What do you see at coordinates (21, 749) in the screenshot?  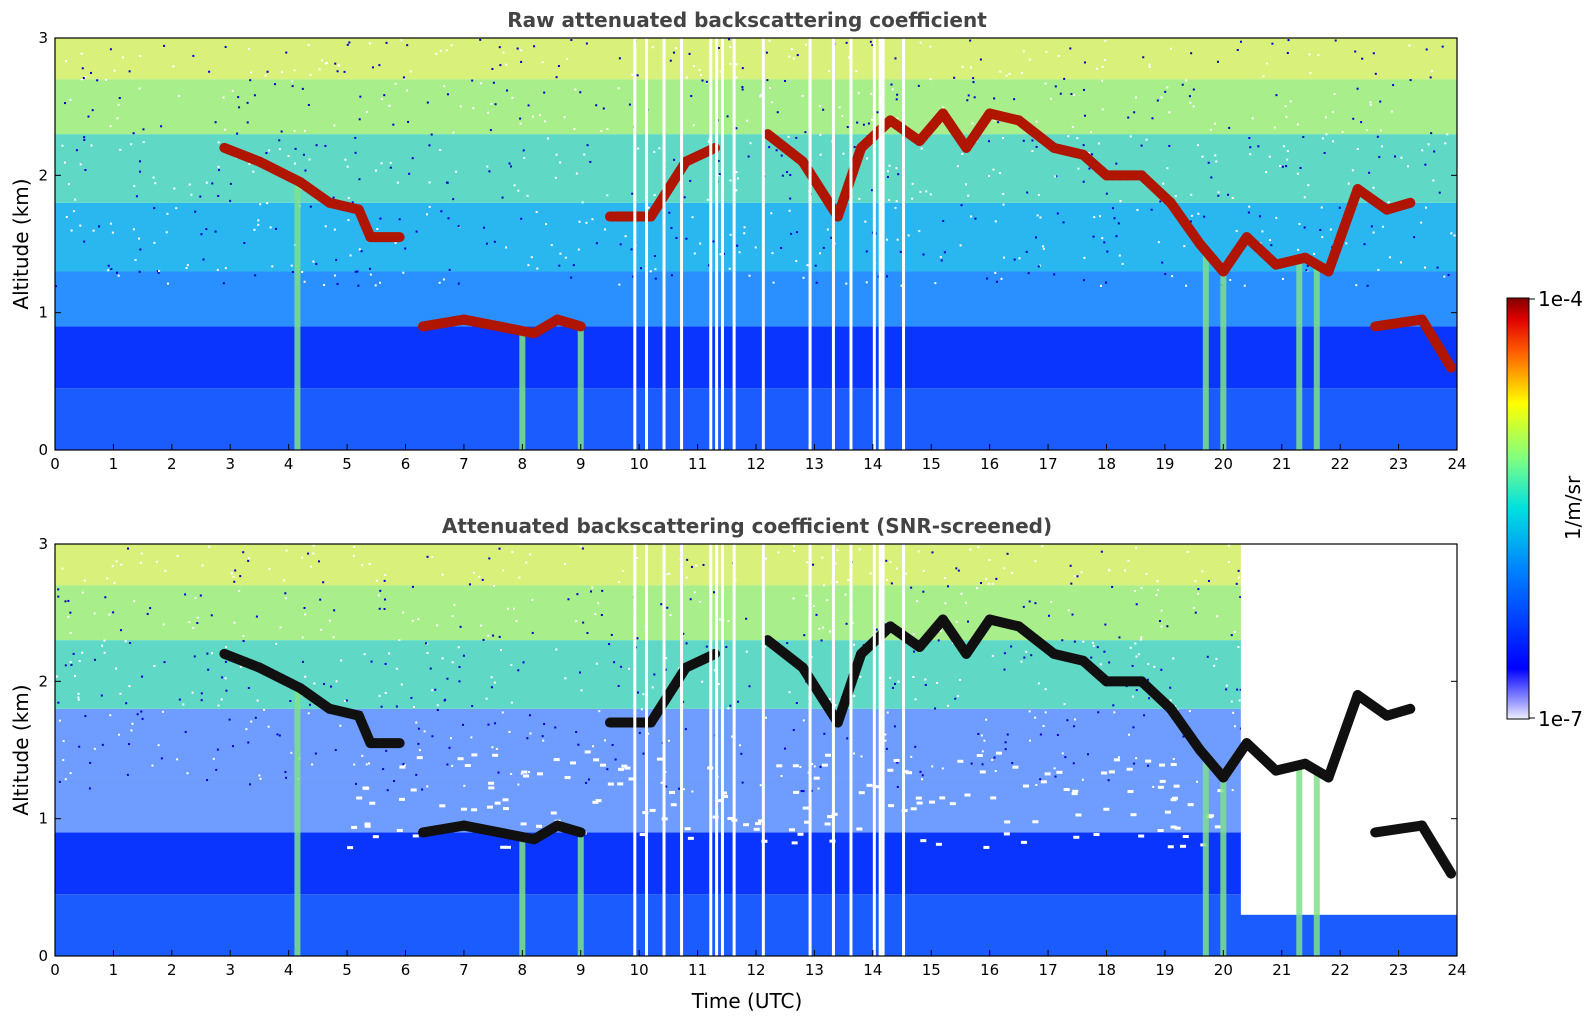 I see `y-axis-label: Altitude (km)` at bounding box center [21, 749].